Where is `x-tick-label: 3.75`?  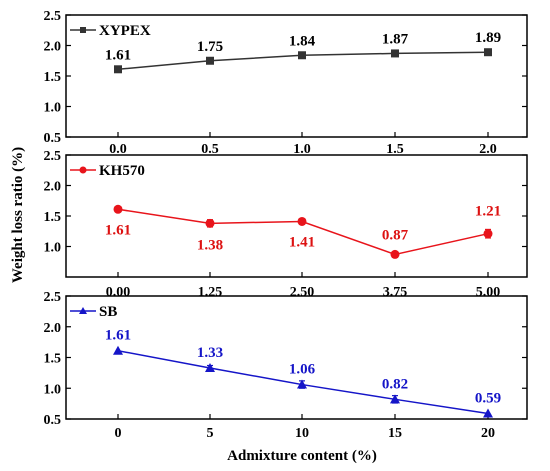 x-tick-label: 3.75 is located at coordinates (395, 292).